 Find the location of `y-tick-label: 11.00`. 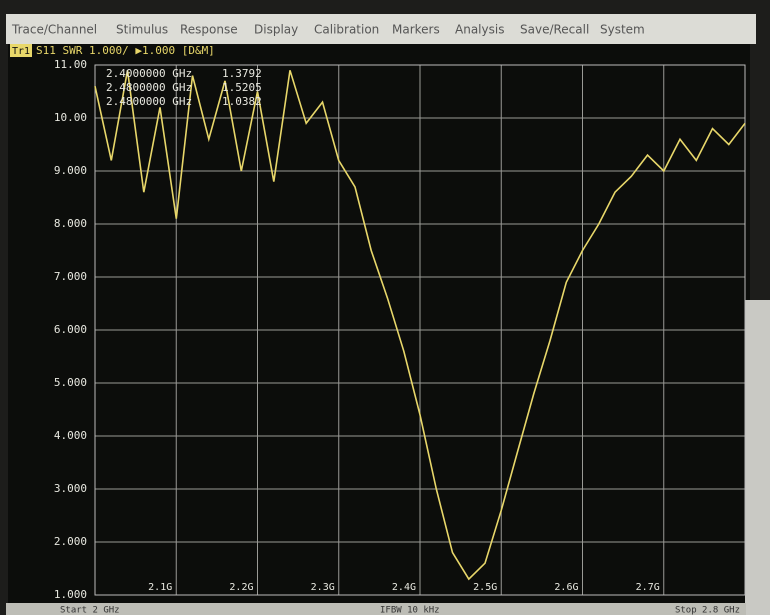

y-tick-label: 11.00 is located at coordinates (70, 64).